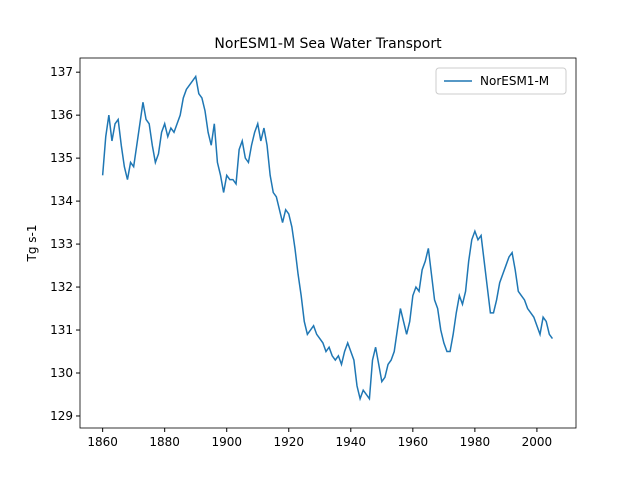 This screenshot has height=484, width=640. I want to click on y-tick-label: 132, so click(61, 287).